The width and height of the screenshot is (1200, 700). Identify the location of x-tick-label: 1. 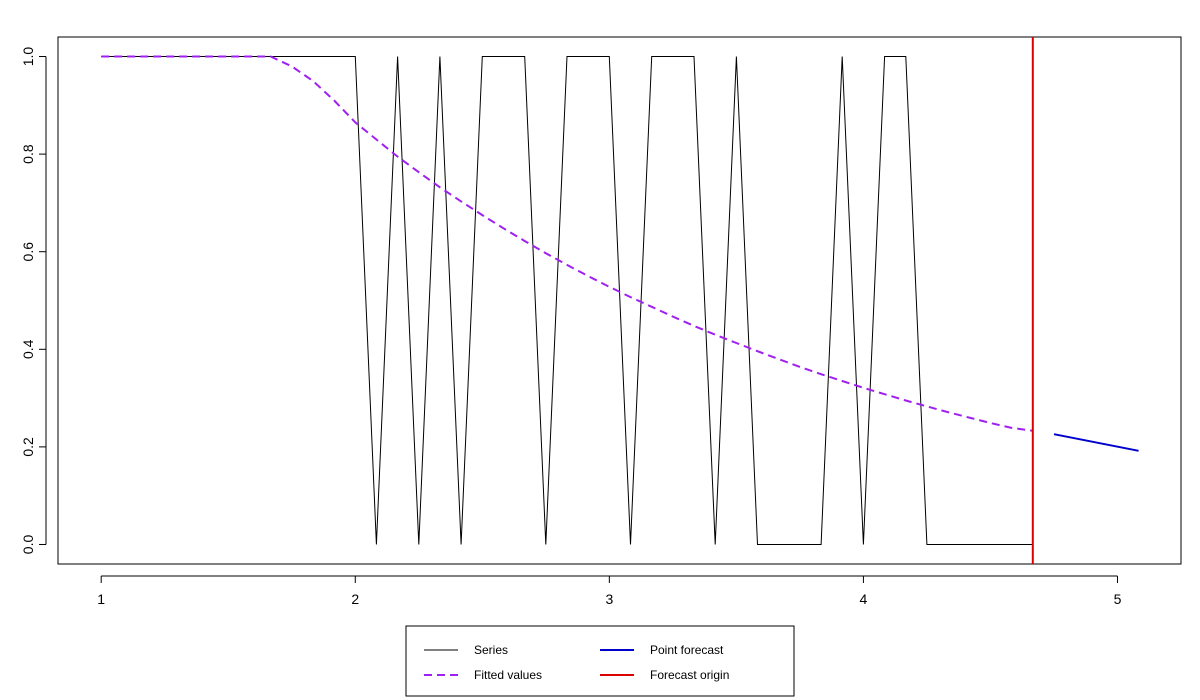
(101, 599).